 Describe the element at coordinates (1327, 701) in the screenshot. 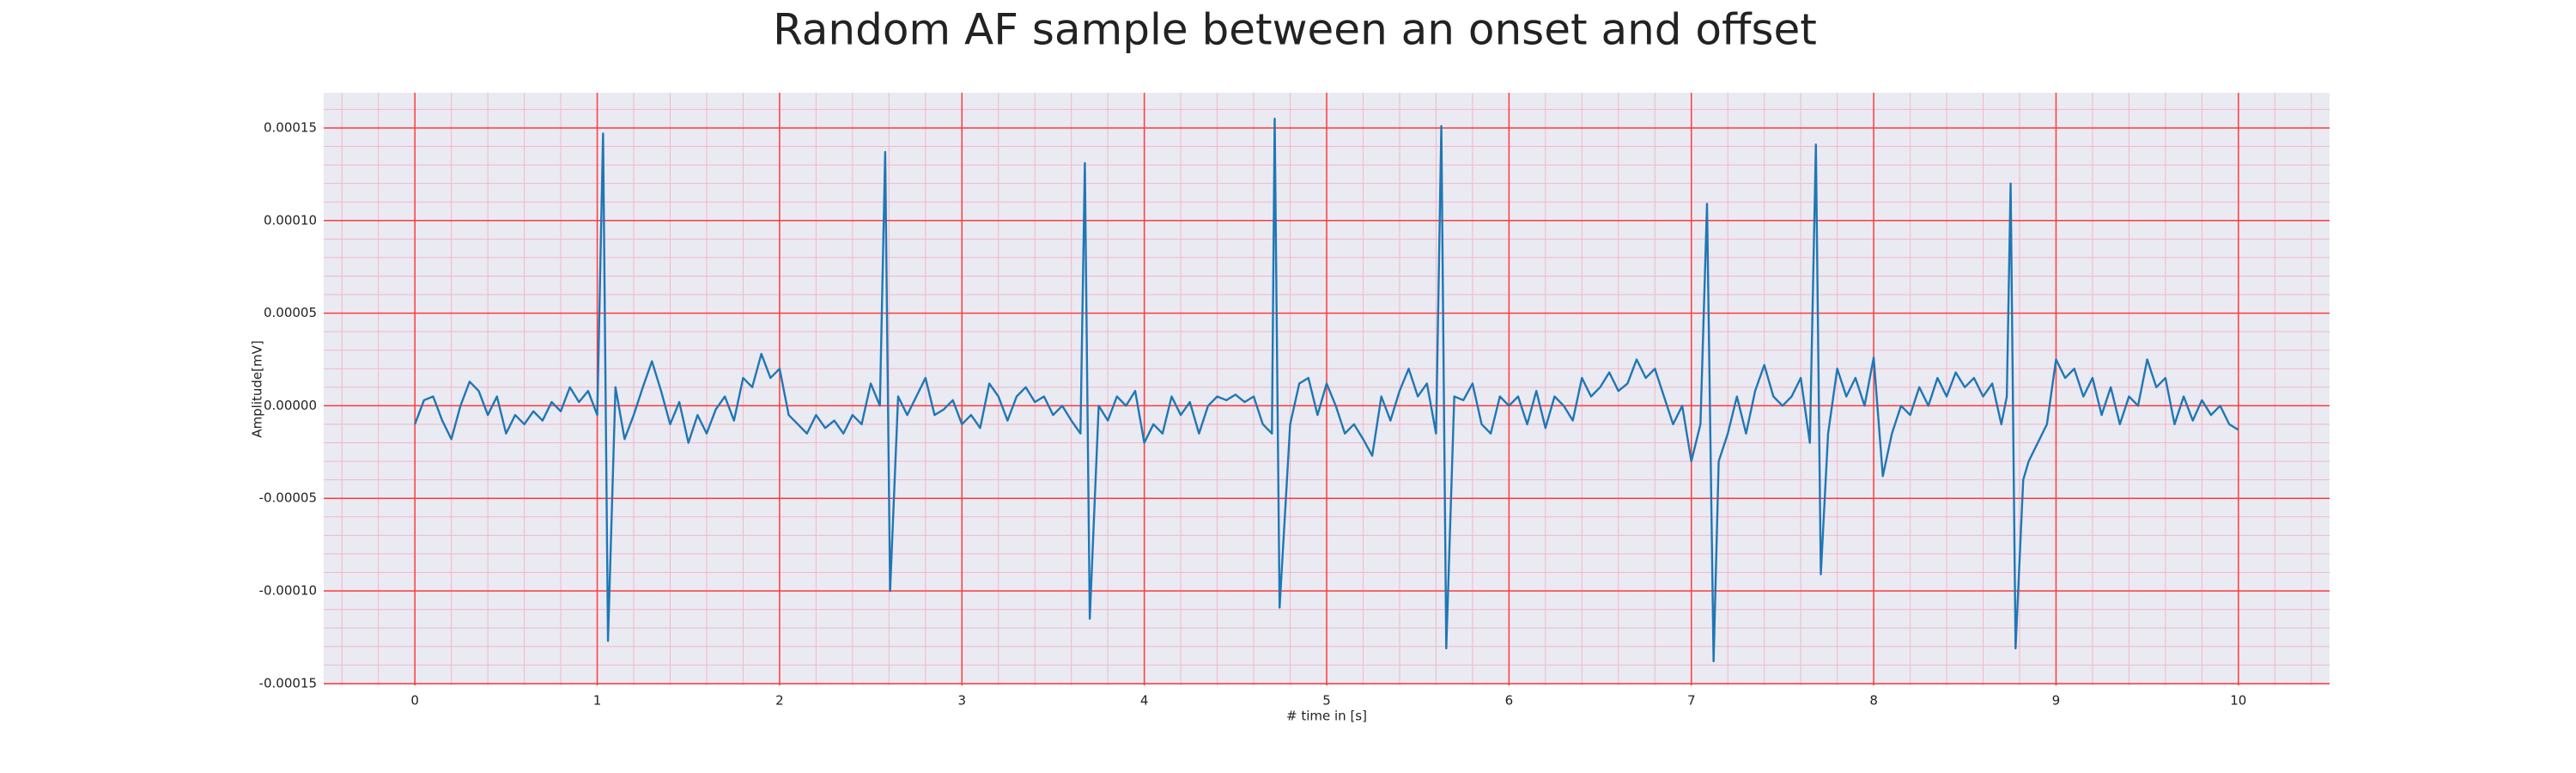

I see `x-tick-label: 5` at that location.